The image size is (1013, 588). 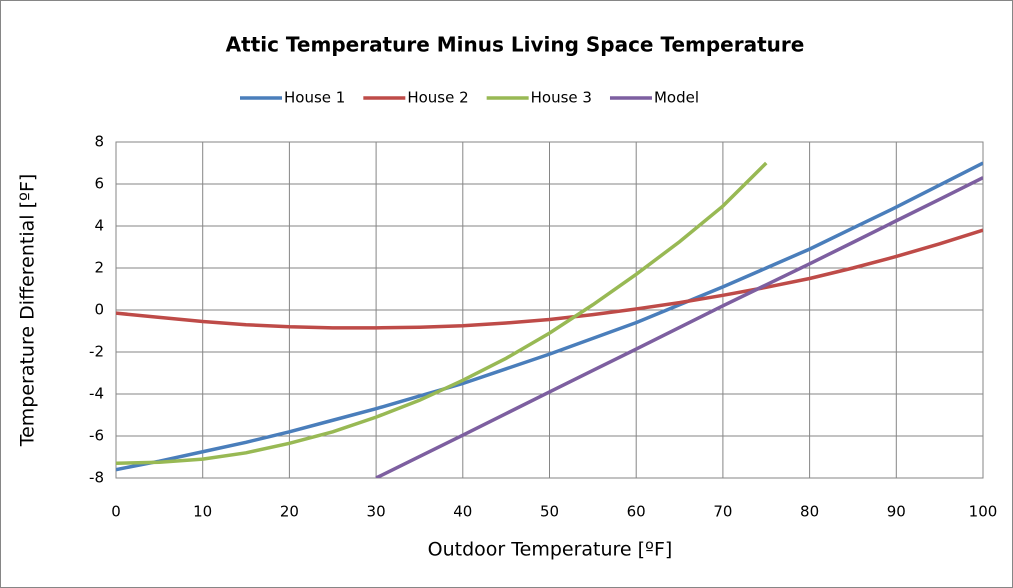 I want to click on legend-label: House 2, so click(x=437, y=98).